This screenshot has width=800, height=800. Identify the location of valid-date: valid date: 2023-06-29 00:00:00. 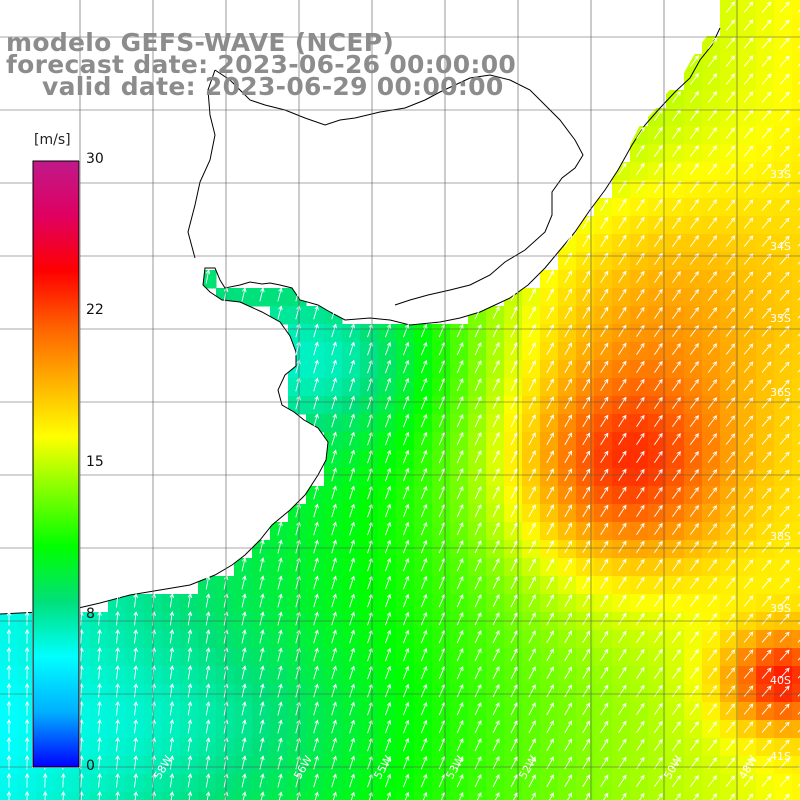
(273, 86).